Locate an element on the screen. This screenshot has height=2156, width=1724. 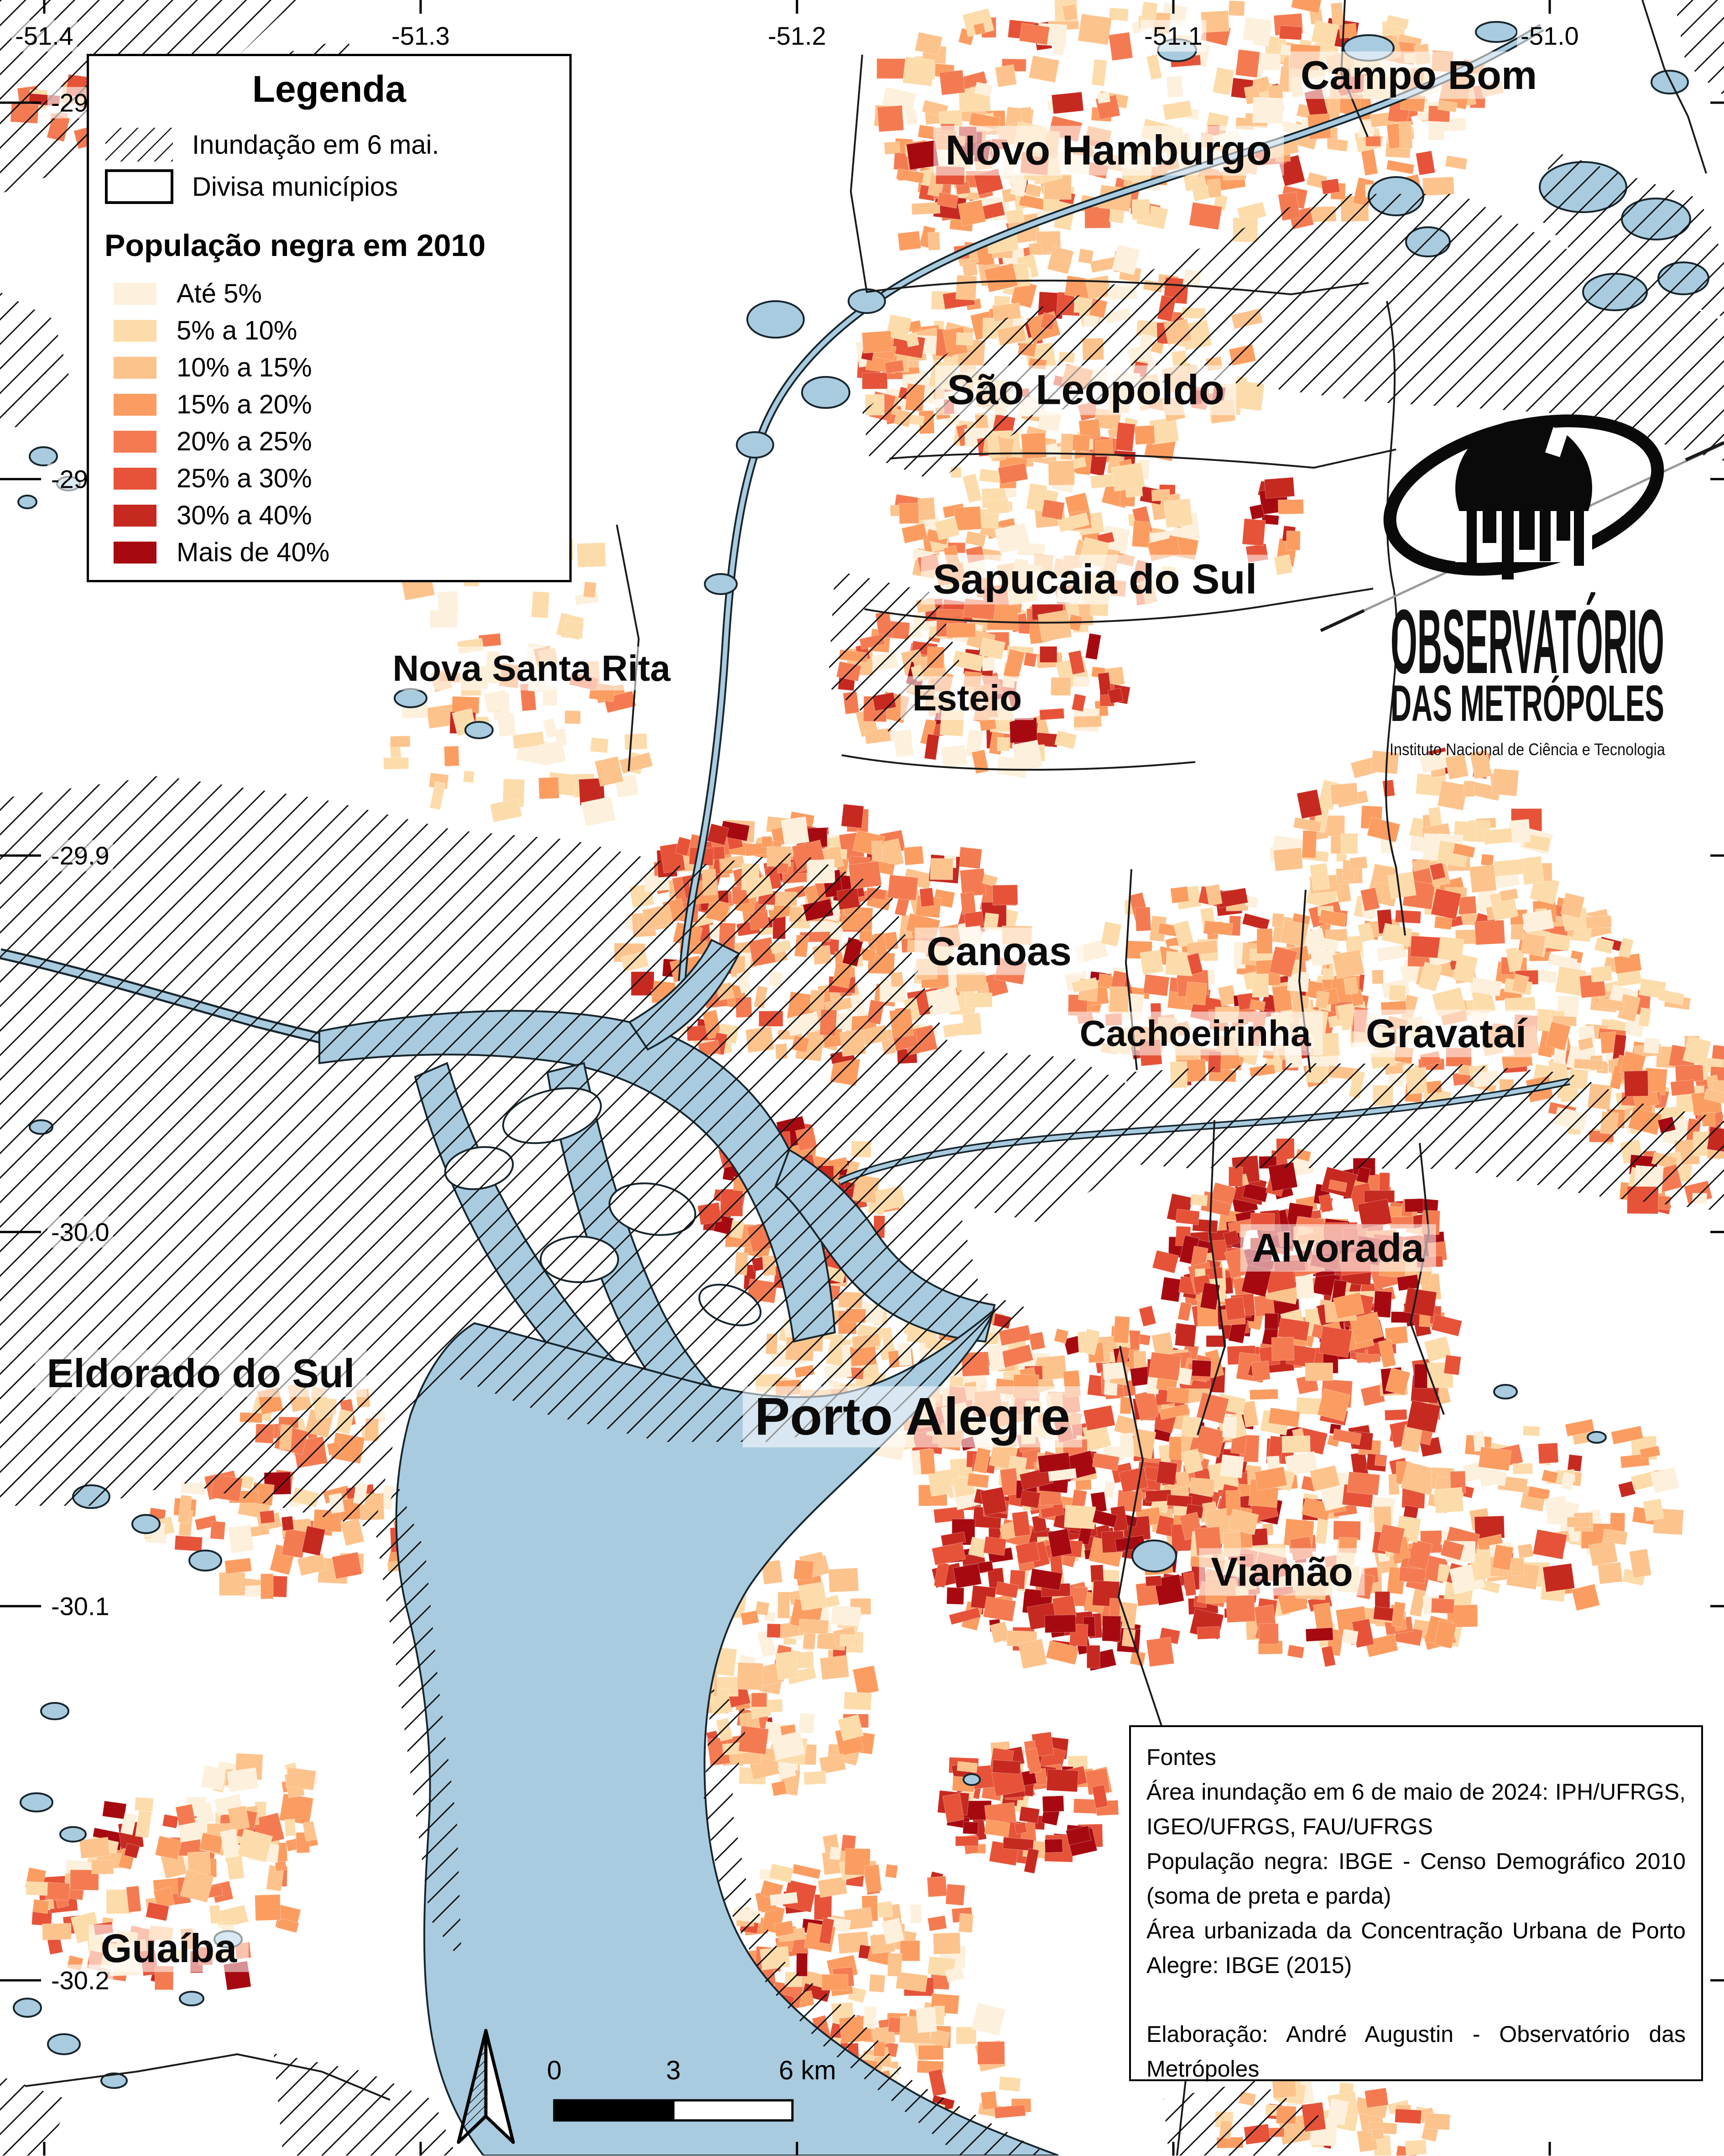
logo-line2: DAS METRÓPOLES is located at coordinates (1527, 703).